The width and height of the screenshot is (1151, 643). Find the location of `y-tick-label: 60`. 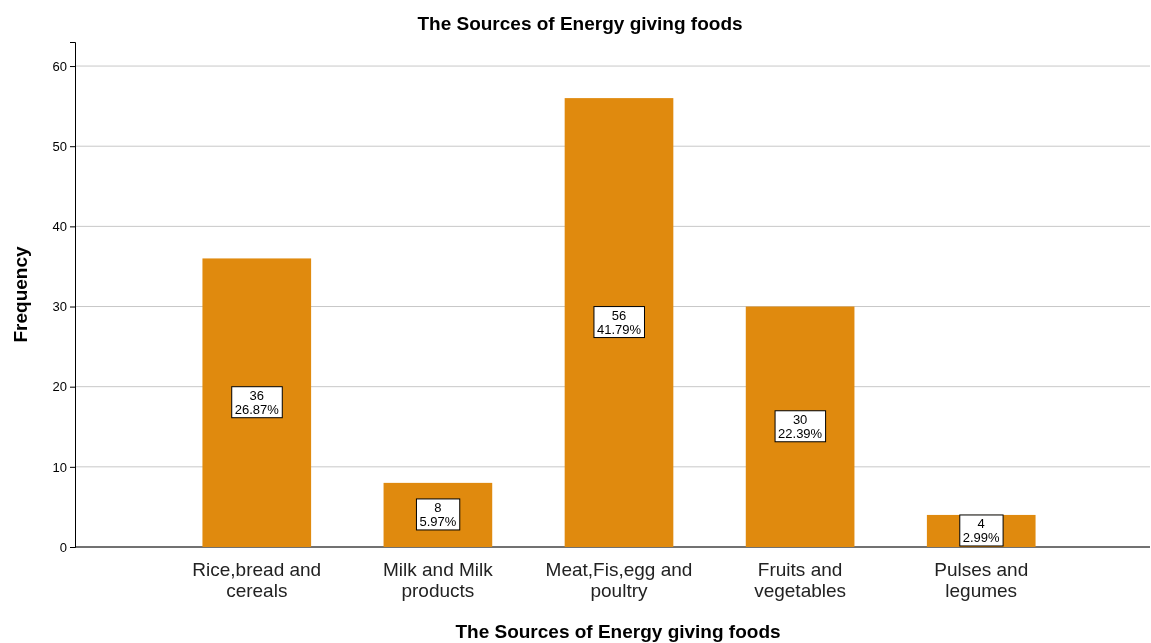

y-tick-label: 60 is located at coordinates (59, 66).